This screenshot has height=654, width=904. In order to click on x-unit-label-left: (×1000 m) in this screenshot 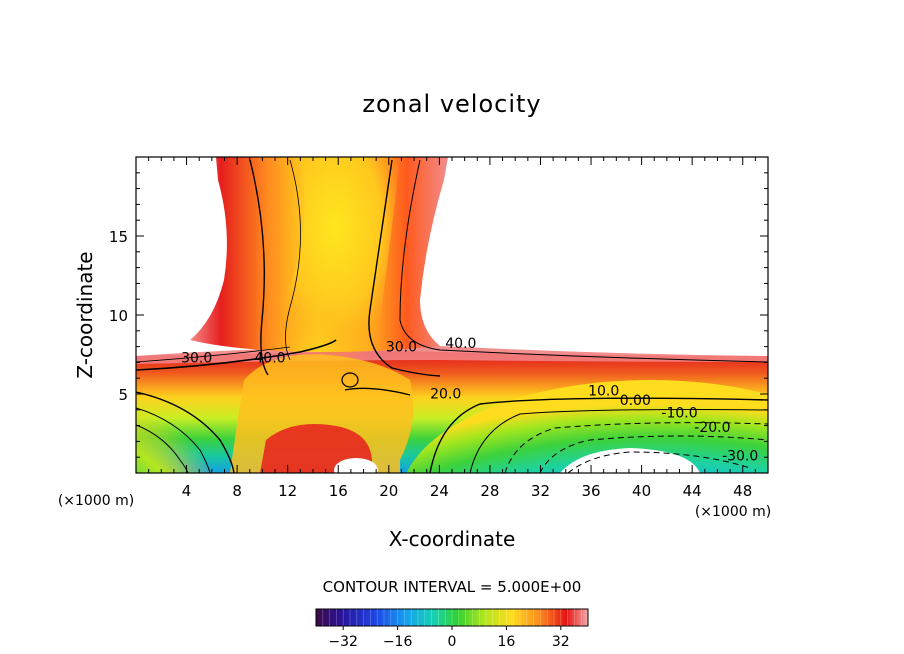, I will do `click(96, 501)`.